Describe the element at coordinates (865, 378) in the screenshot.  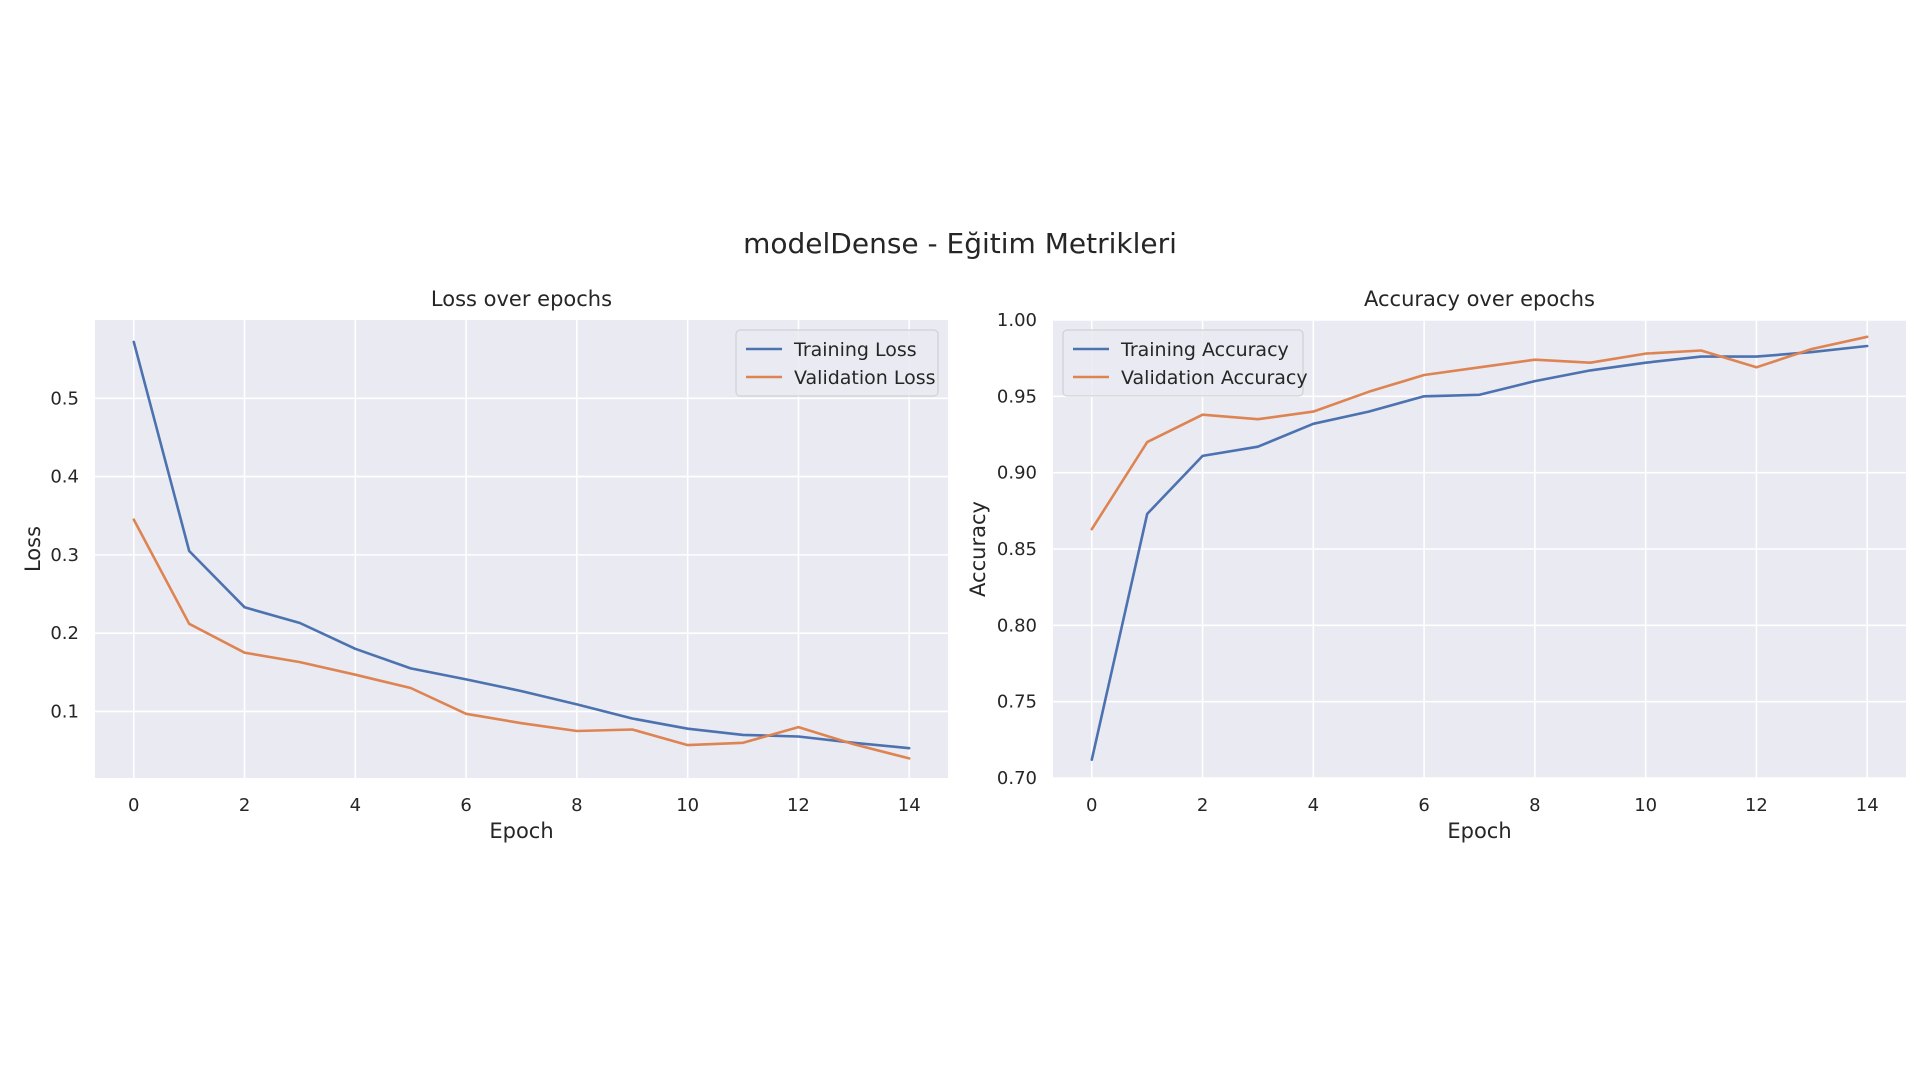
I see `legend-label: Validation Loss` at that location.